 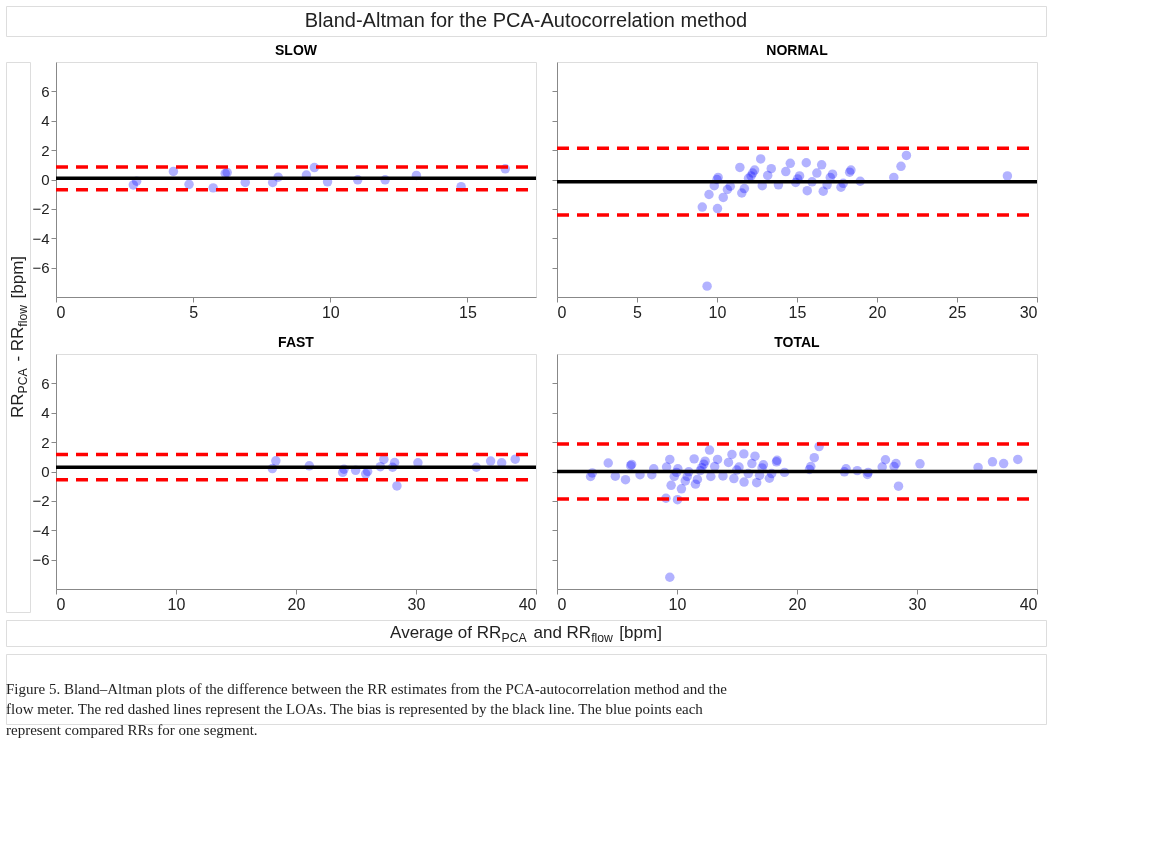 What do you see at coordinates (797, 50) in the screenshot?
I see `chart-title: NORMAL` at bounding box center [797, 50].